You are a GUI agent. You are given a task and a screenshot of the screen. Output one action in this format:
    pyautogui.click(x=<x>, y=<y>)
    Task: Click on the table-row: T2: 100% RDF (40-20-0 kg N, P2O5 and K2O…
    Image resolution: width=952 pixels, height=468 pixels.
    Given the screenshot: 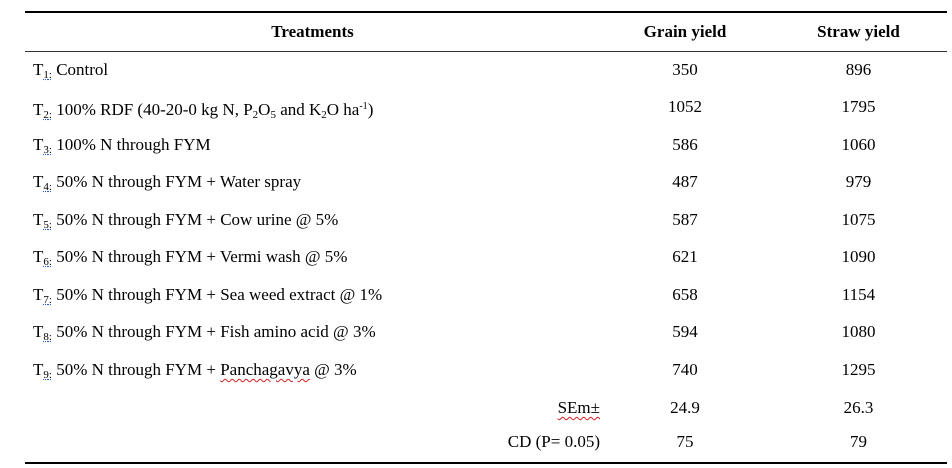 What is the action you would take?
    pyautogui.click(x=486, y=114)
    